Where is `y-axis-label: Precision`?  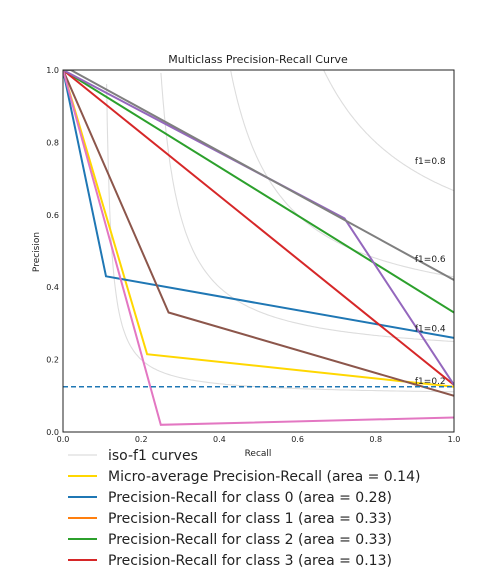 y-axis-label: Precision is located at coordinates (37, 252).